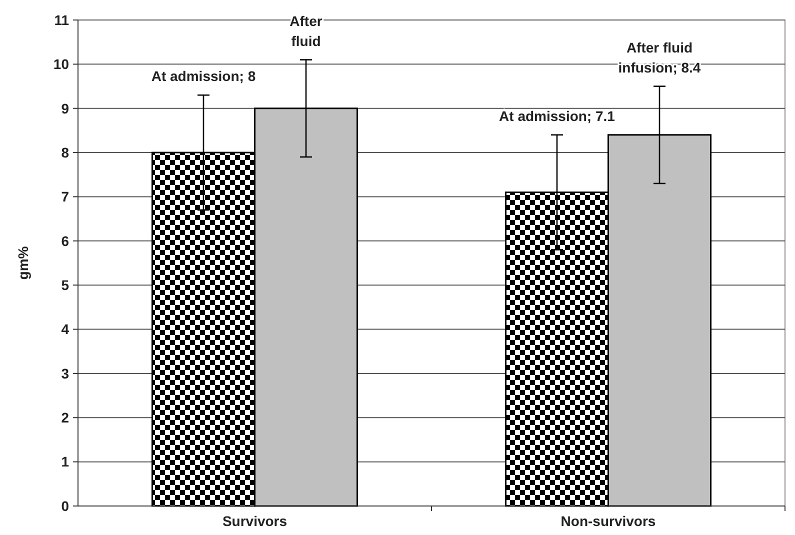 This screenshot has height=535, width=795. Describe the element at coordinates (65, 108) in the screenshot. I see `y-tick-label: 9` at that location.